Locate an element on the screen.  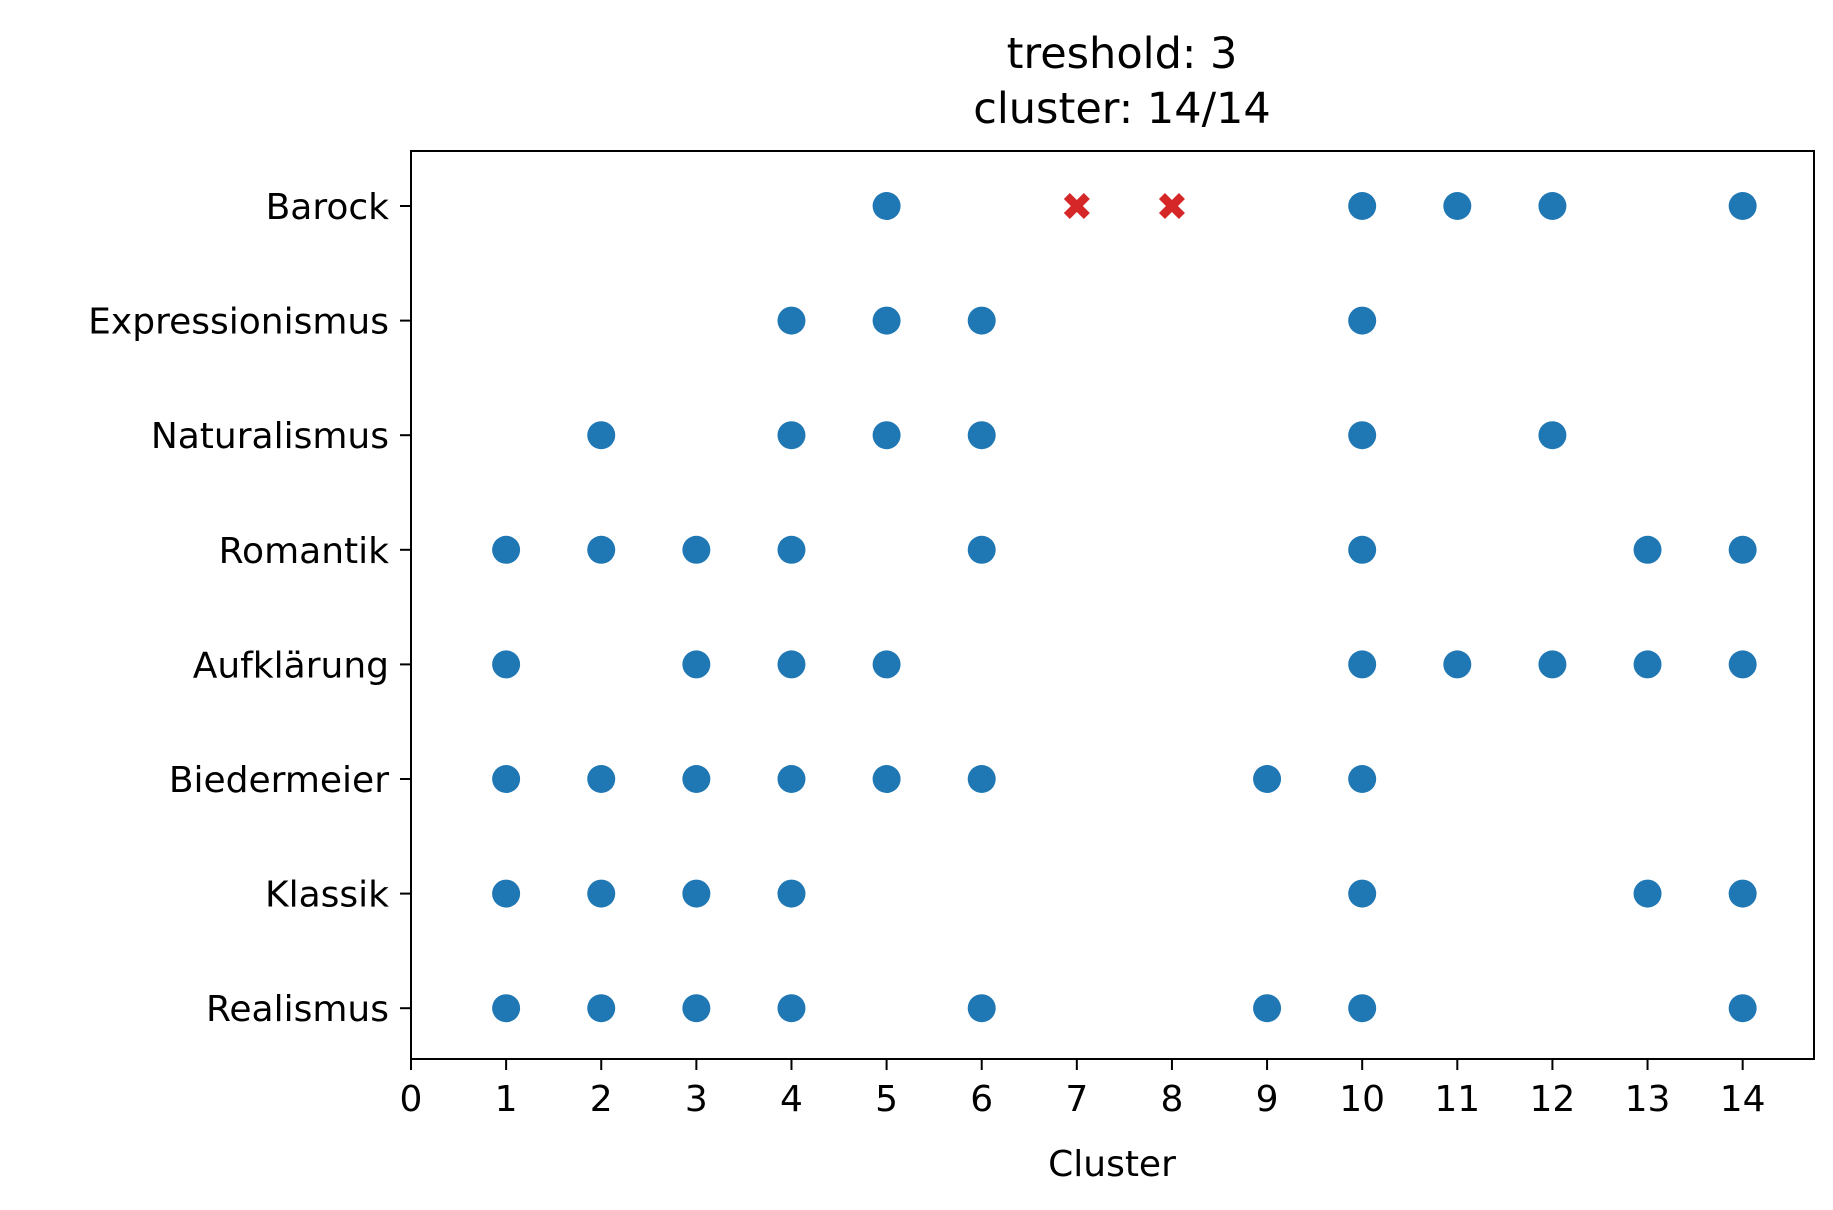
x-tick-label: 4 is located at coordinates (791, 1099).